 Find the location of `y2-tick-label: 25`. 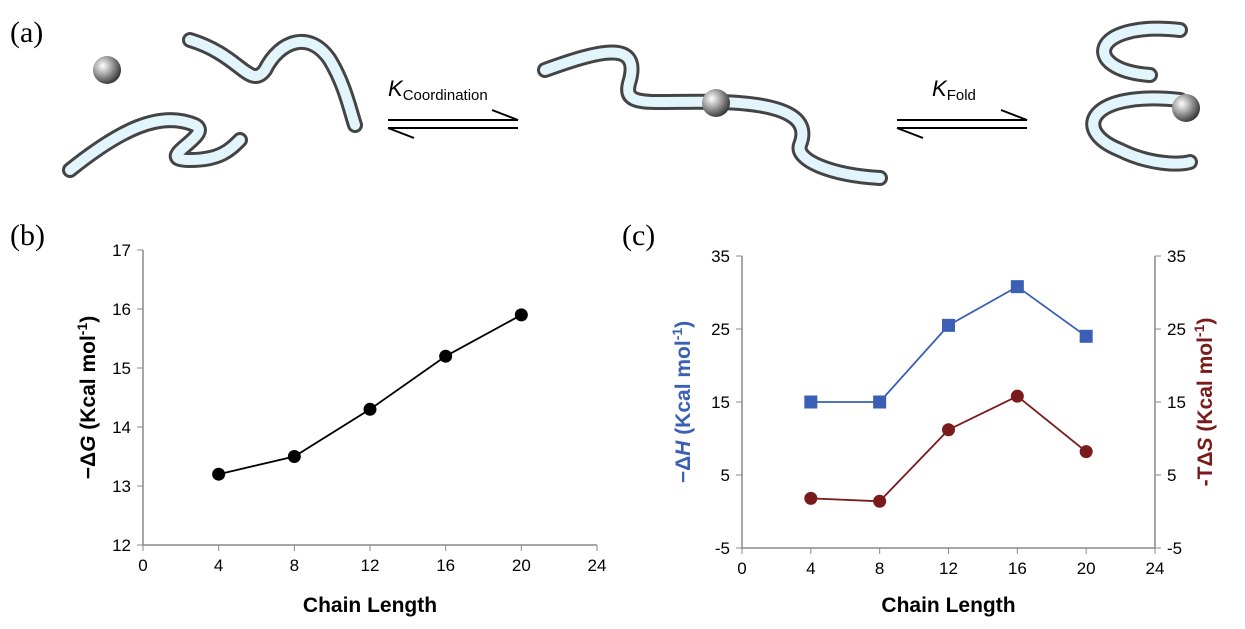

y2-tick-label: 25 is located at coordinates (1176, 329).